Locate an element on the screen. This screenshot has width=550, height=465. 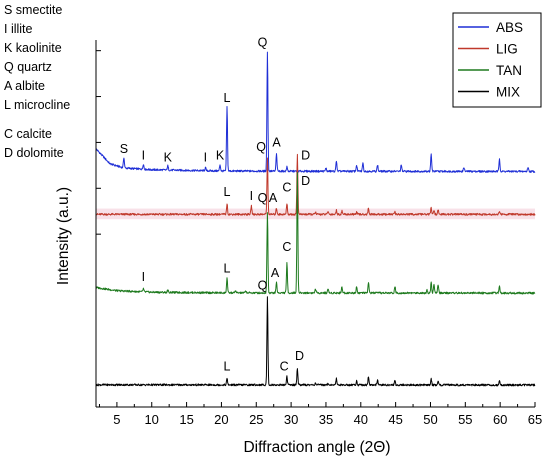
legend-label-mix: MIX is located at coordinates (508, 92).